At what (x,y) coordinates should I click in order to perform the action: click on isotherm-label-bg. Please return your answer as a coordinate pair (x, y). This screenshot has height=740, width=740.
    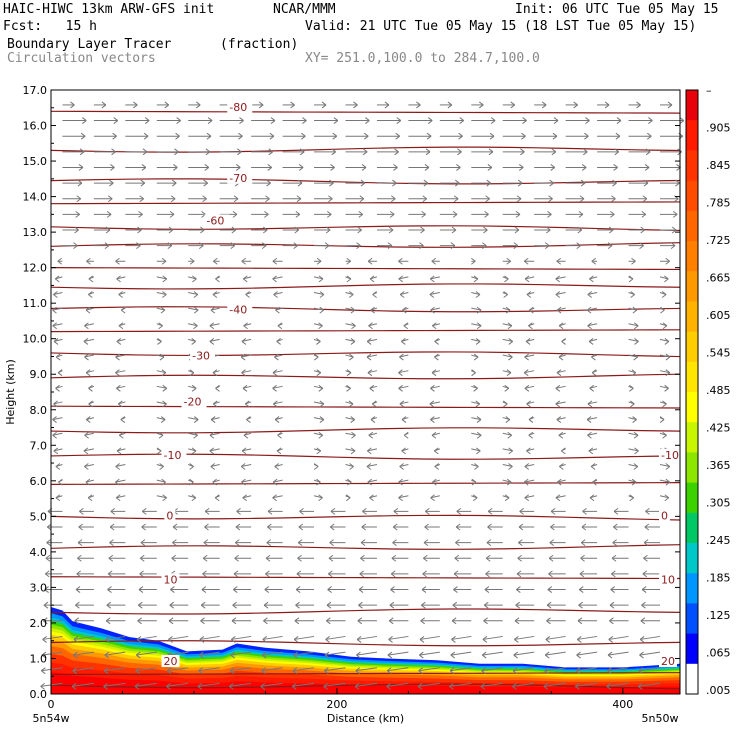
    Looking at the image, I should click on (240, 177).